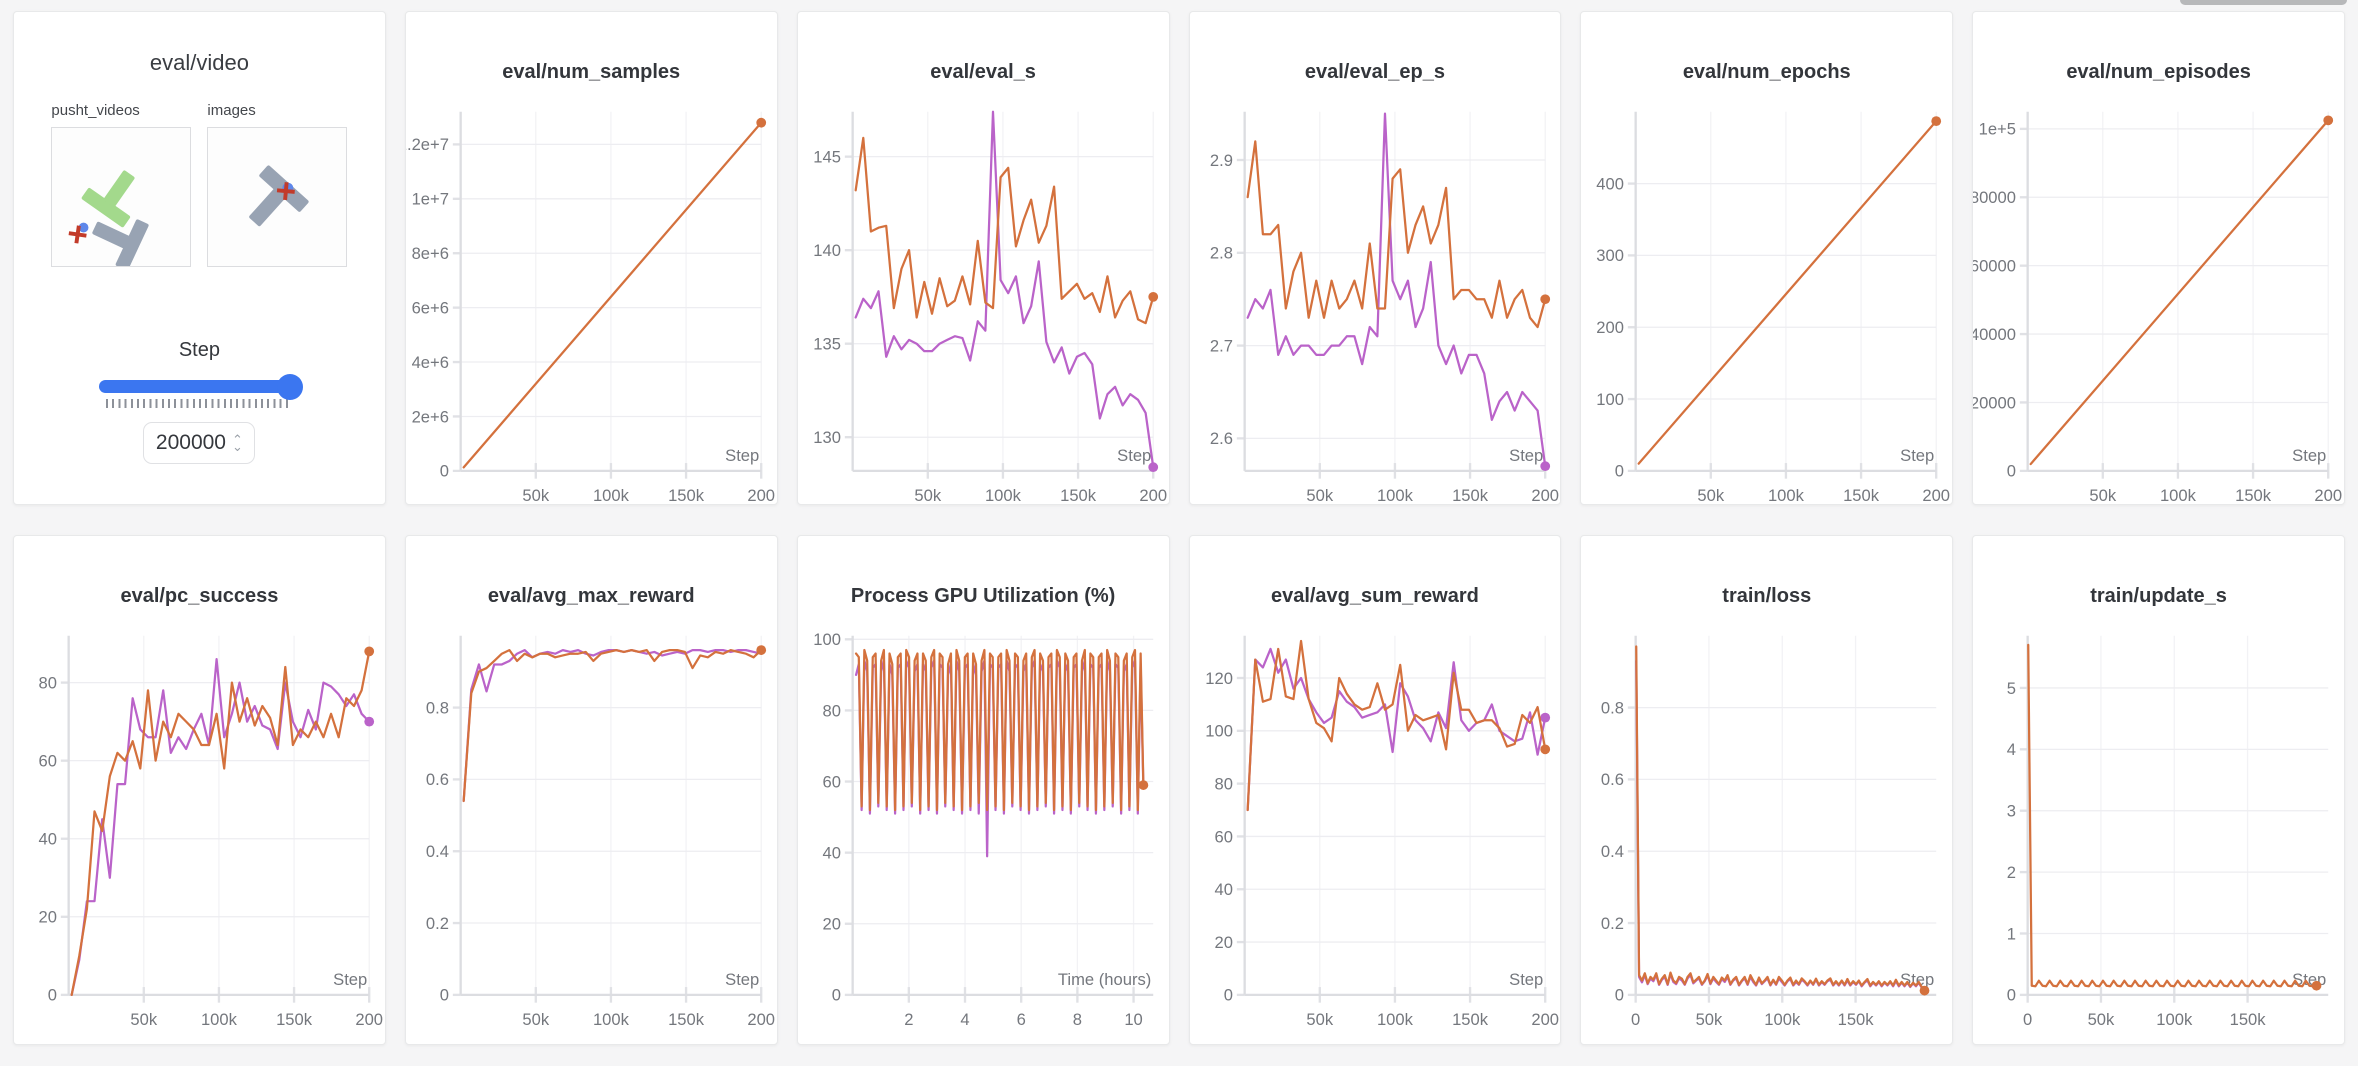 This screenshot has width=2358, height=1066. What do you see at coordinates (108, 199) in the screenshot?
I see `green-t-block` at bounding box center [108, 199].